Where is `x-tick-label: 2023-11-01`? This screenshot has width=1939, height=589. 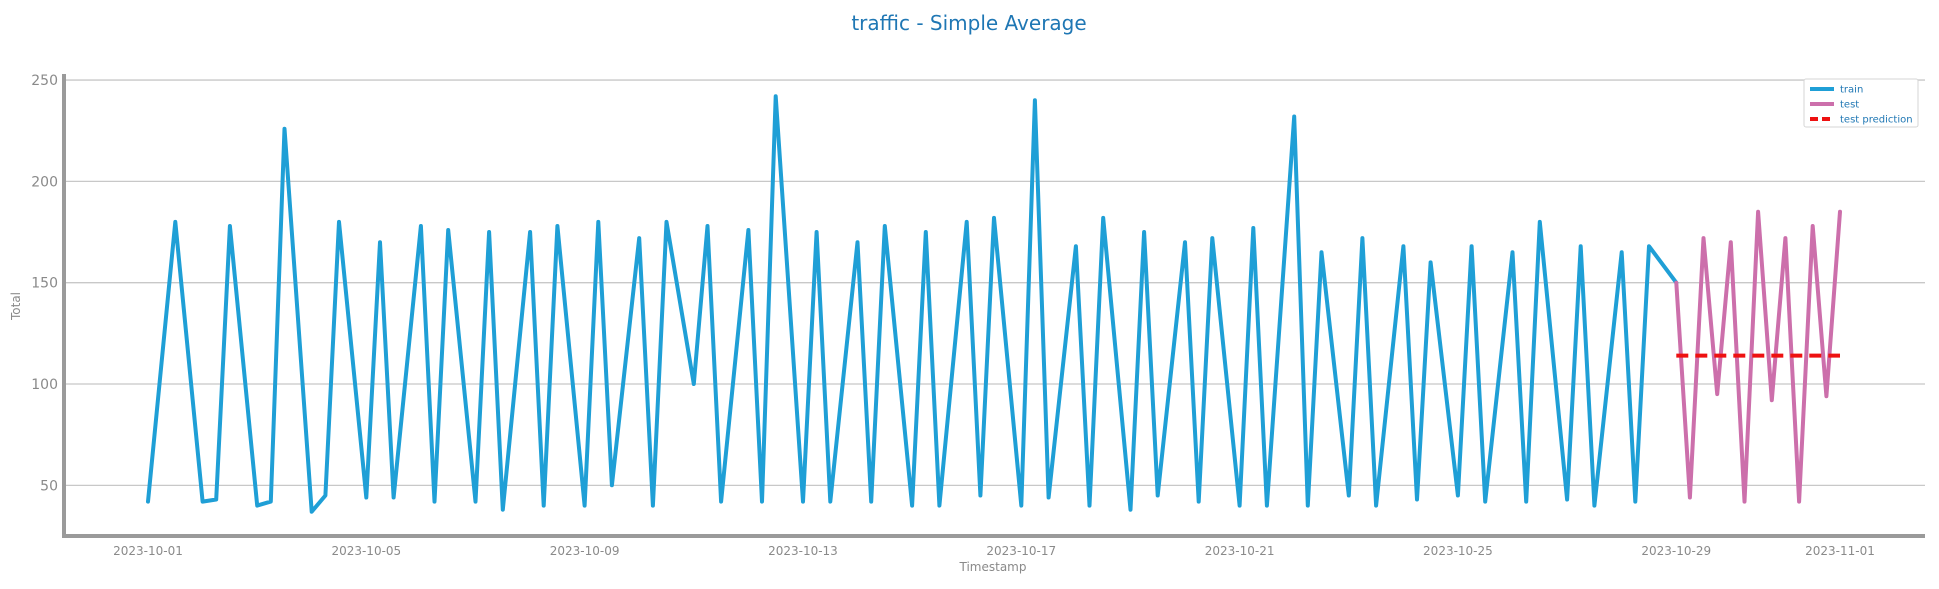 x-tick-label: 2023-11-01 is located at coordinates (1840, 551).